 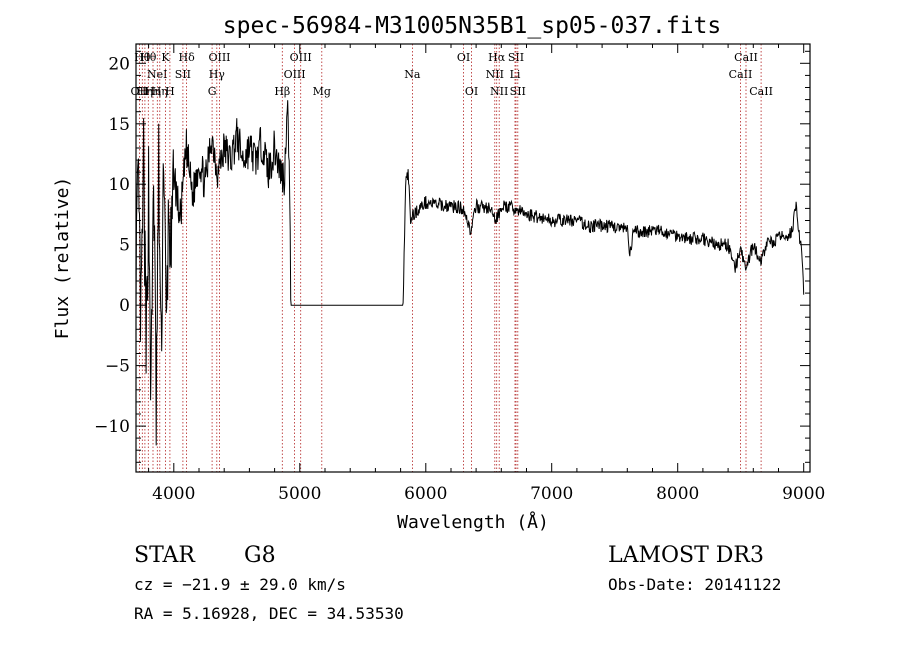 What do you see at coordinates (173, 494) in the screenshot?
I see `x-tick-label-0: 4000` at bounding box center [173, 494].